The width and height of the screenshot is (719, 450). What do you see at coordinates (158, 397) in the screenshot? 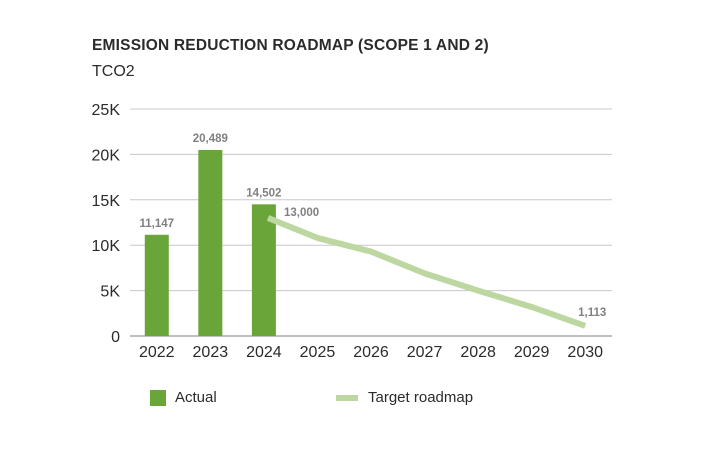
I see `legend-actual-swatch` at bounding box center [158, 397].